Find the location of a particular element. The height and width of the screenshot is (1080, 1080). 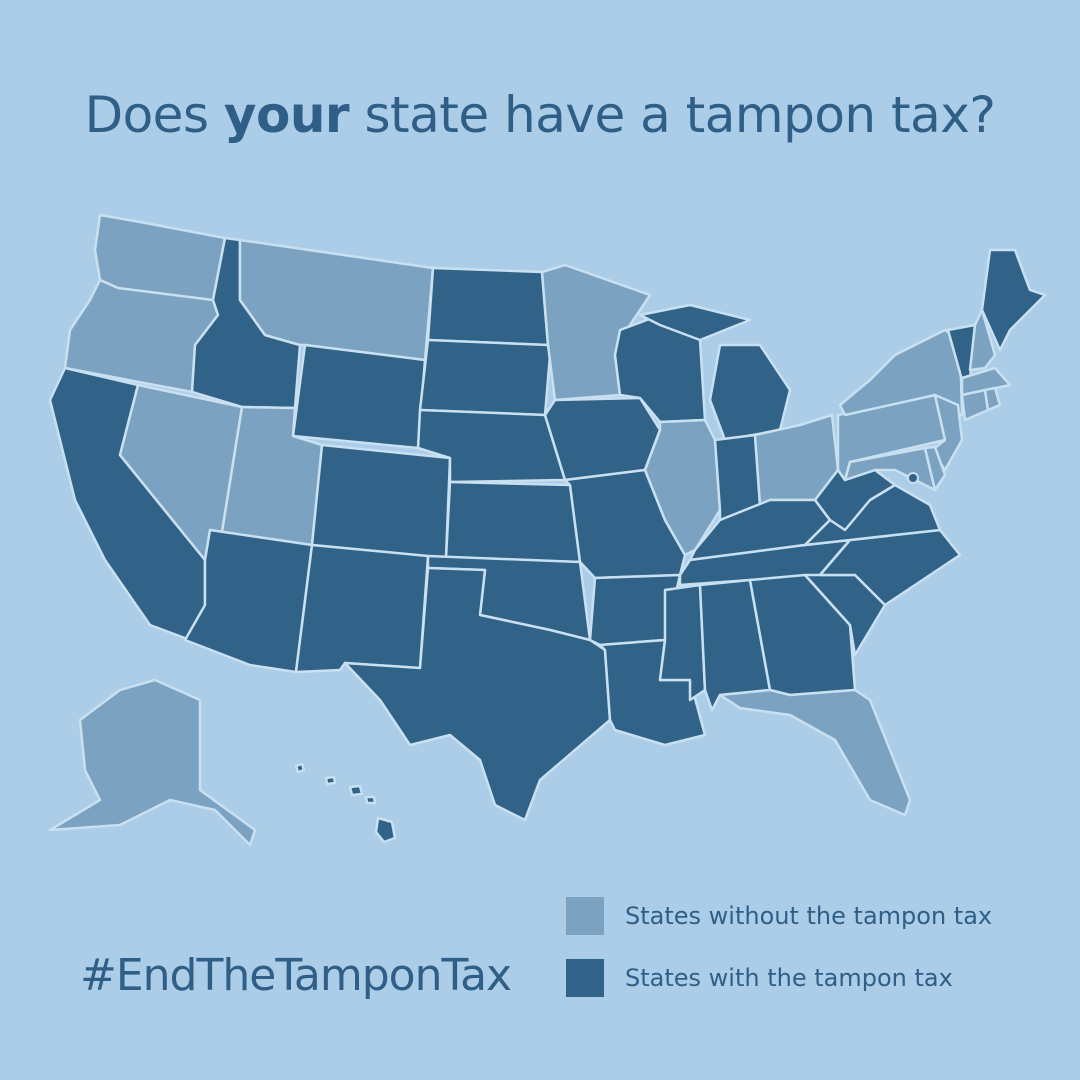

state-nm is located at coordinates (362, 608).